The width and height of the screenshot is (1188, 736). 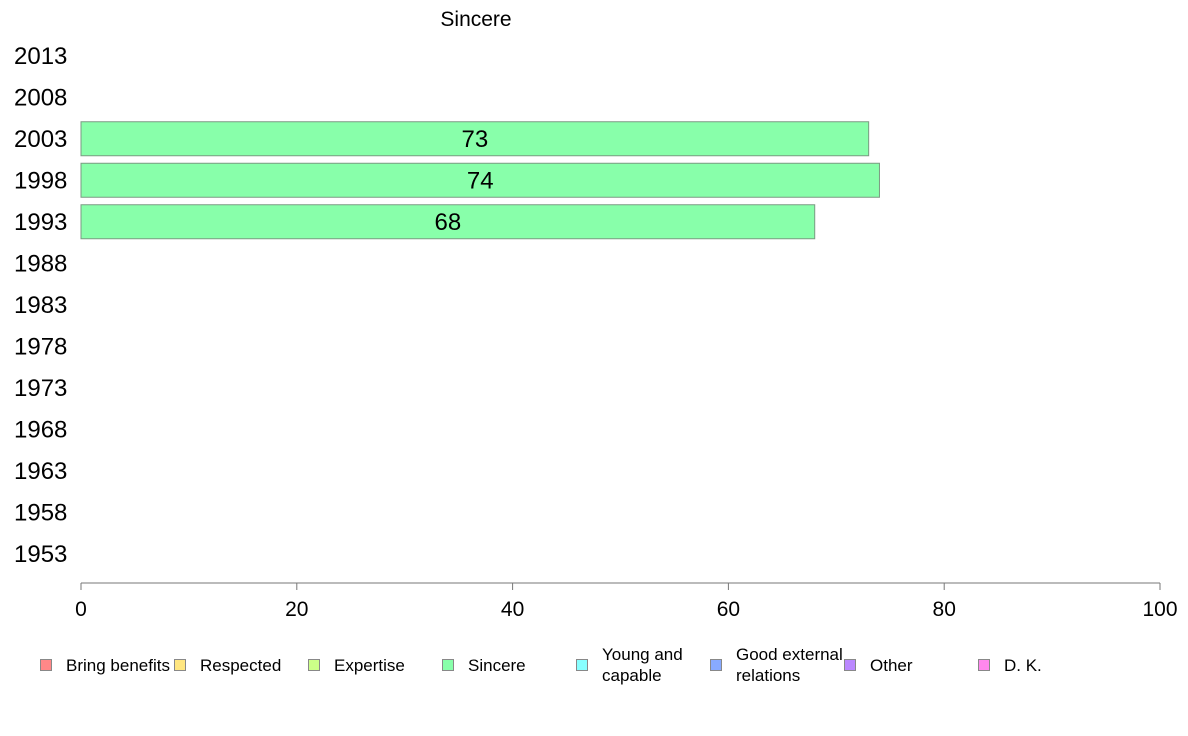 What do you see at coordinates (1023, 665) in the screenshot?
I see `legend-label: D. K.` at bounding box center [1023, 665].